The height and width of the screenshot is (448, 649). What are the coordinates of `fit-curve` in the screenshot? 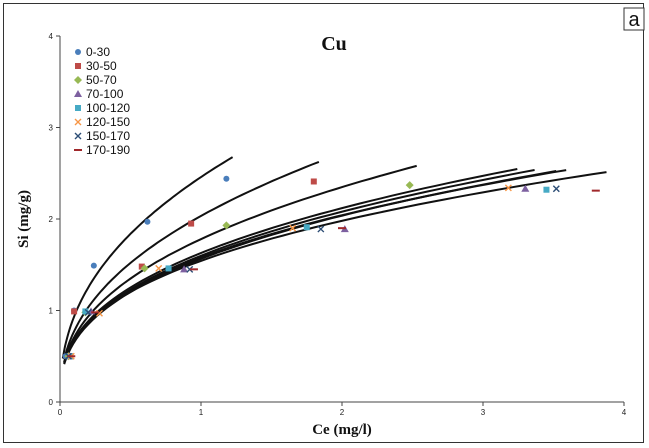 It's located at (147, 257).